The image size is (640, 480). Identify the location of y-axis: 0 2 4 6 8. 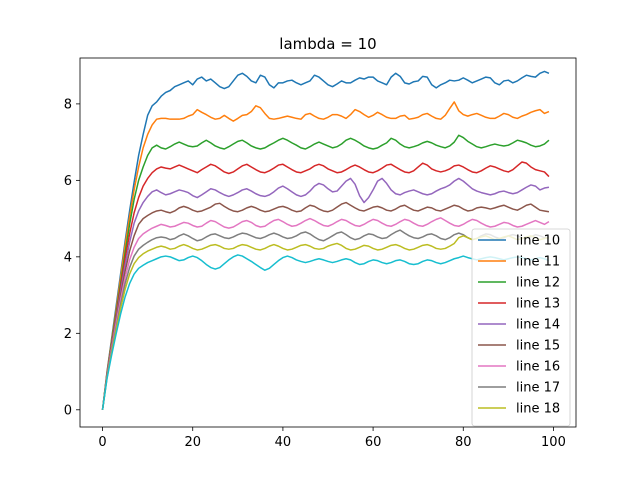
(72, 257).